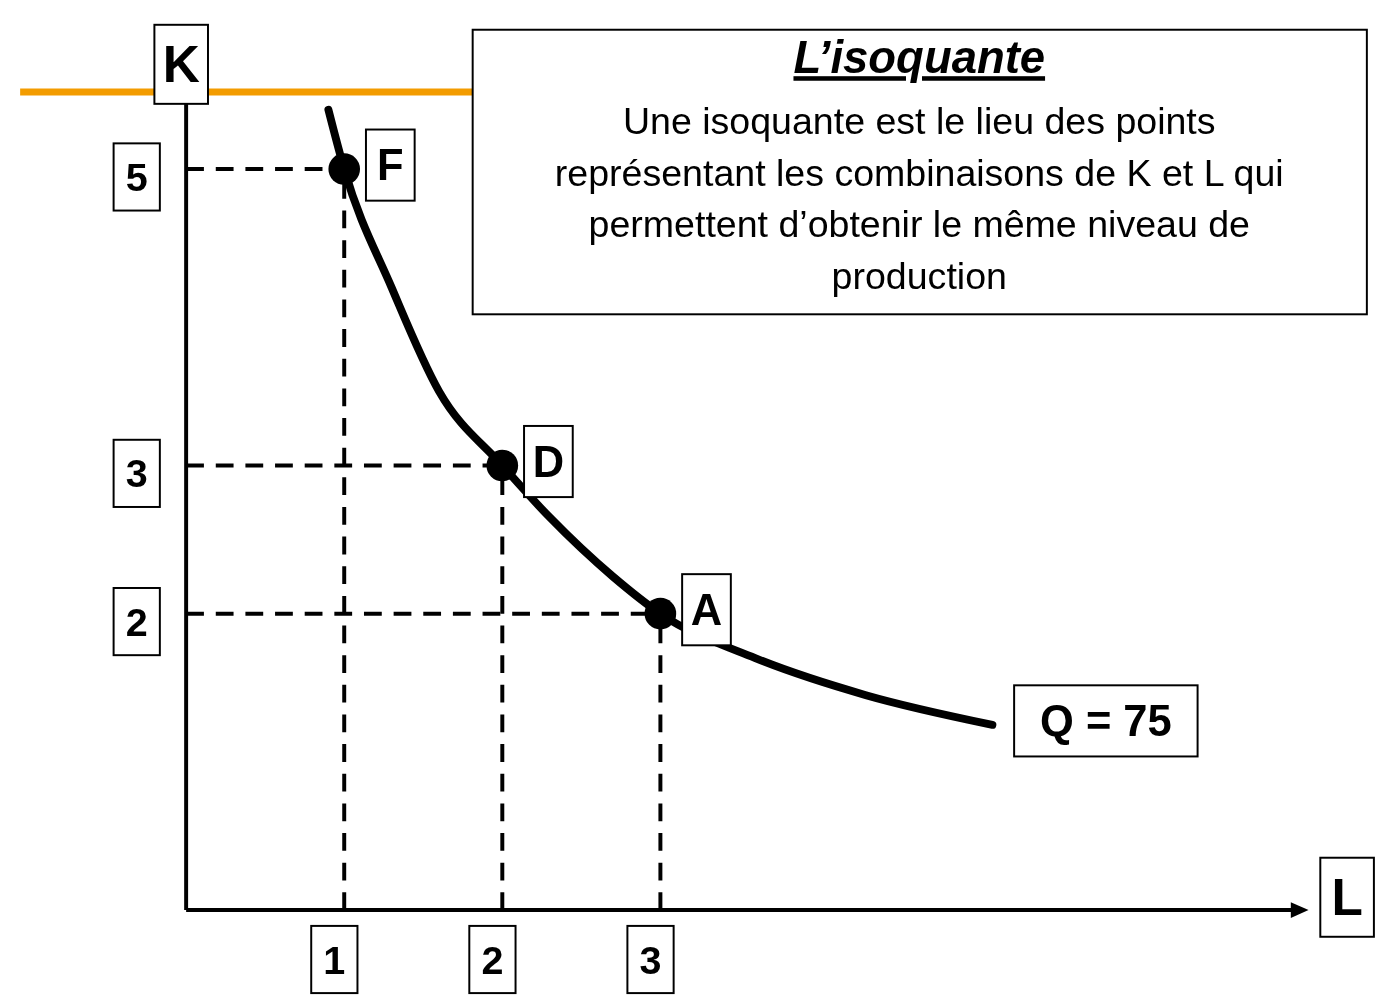  Describe the element at coordinates (919, 58) in the screenshot. I see `chart-title: L’isoquante` at that location.